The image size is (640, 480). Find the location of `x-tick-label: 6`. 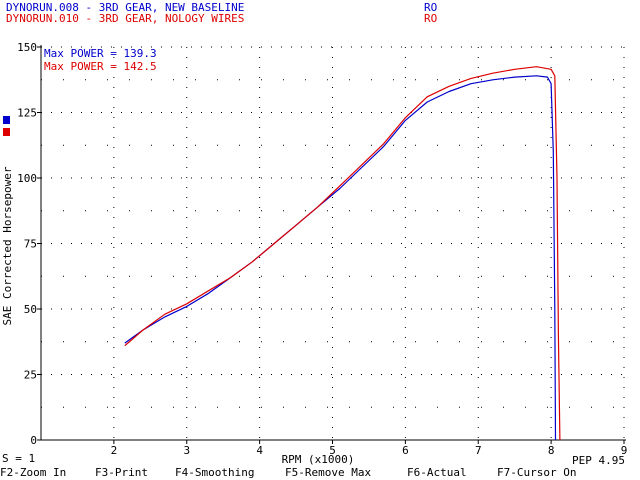

x-tick-label: 6 is located at coordinates (405, 450).